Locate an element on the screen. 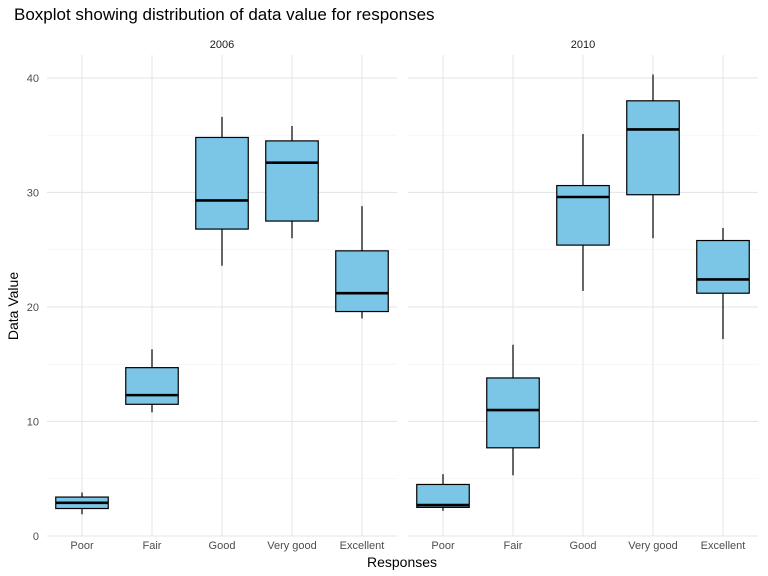 The image size is (768, 576). x-axis-title: Responses is located at coordinates (402, 562).